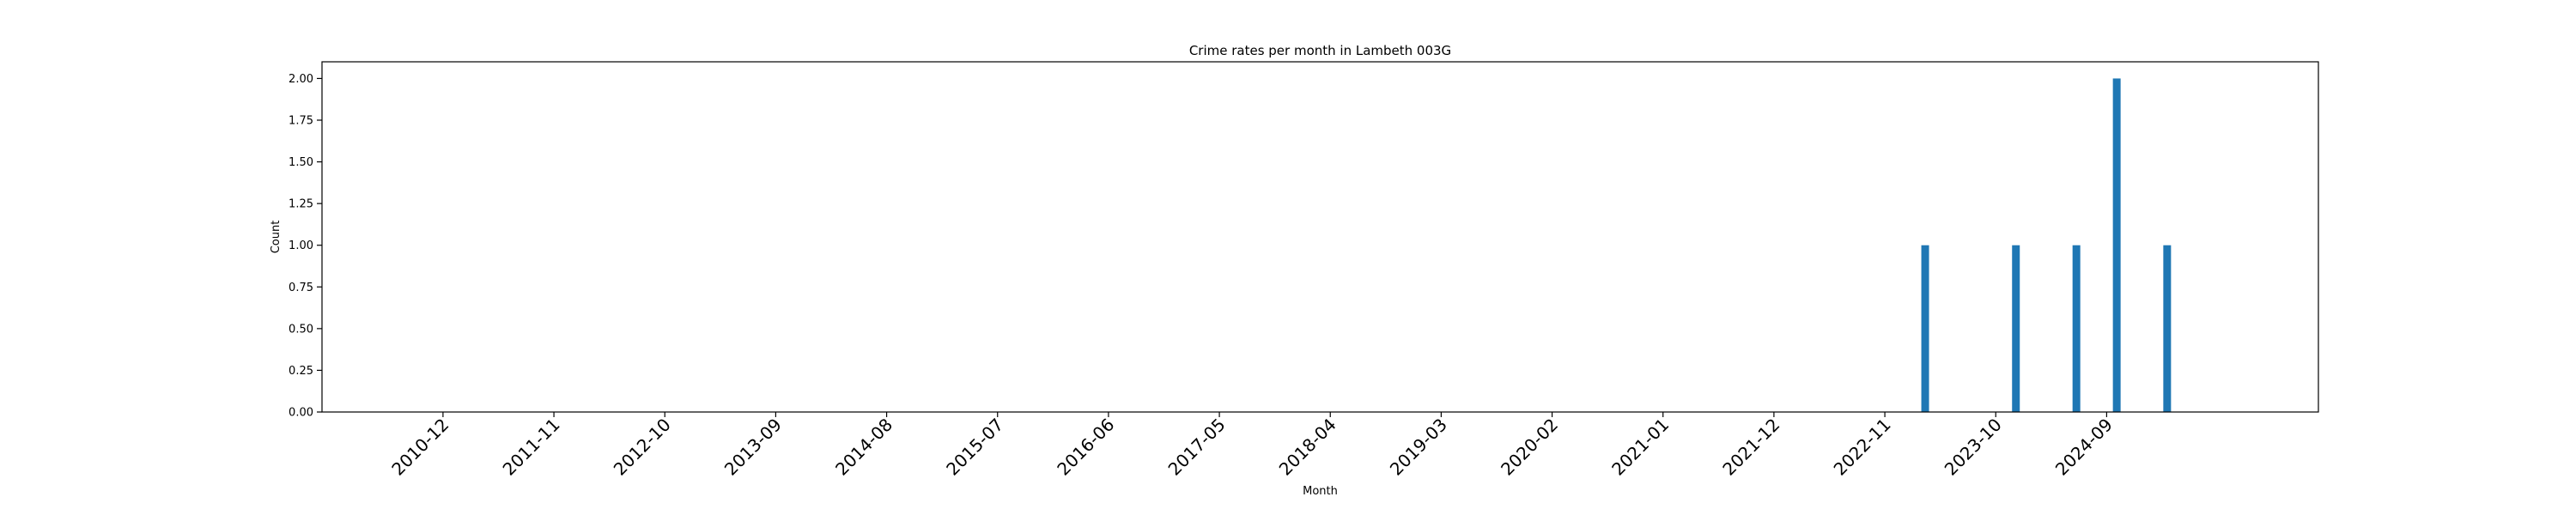  I want to click on y-tick-label: 1.50, so click(301, 162).